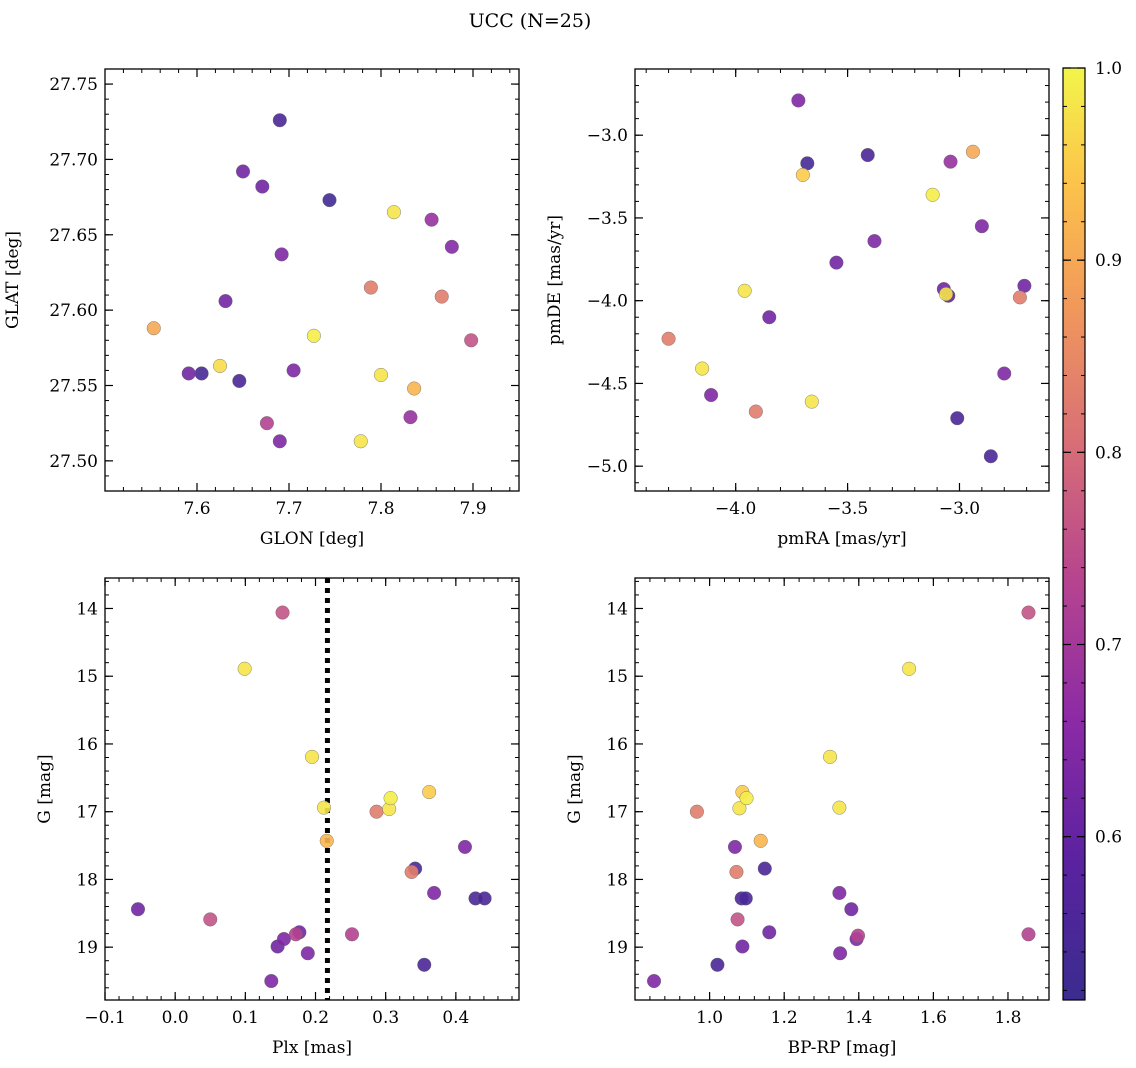 This screenshot has height=1068, width=1136. I want to click on y-axis-label: G [mag], so click(45, 788).